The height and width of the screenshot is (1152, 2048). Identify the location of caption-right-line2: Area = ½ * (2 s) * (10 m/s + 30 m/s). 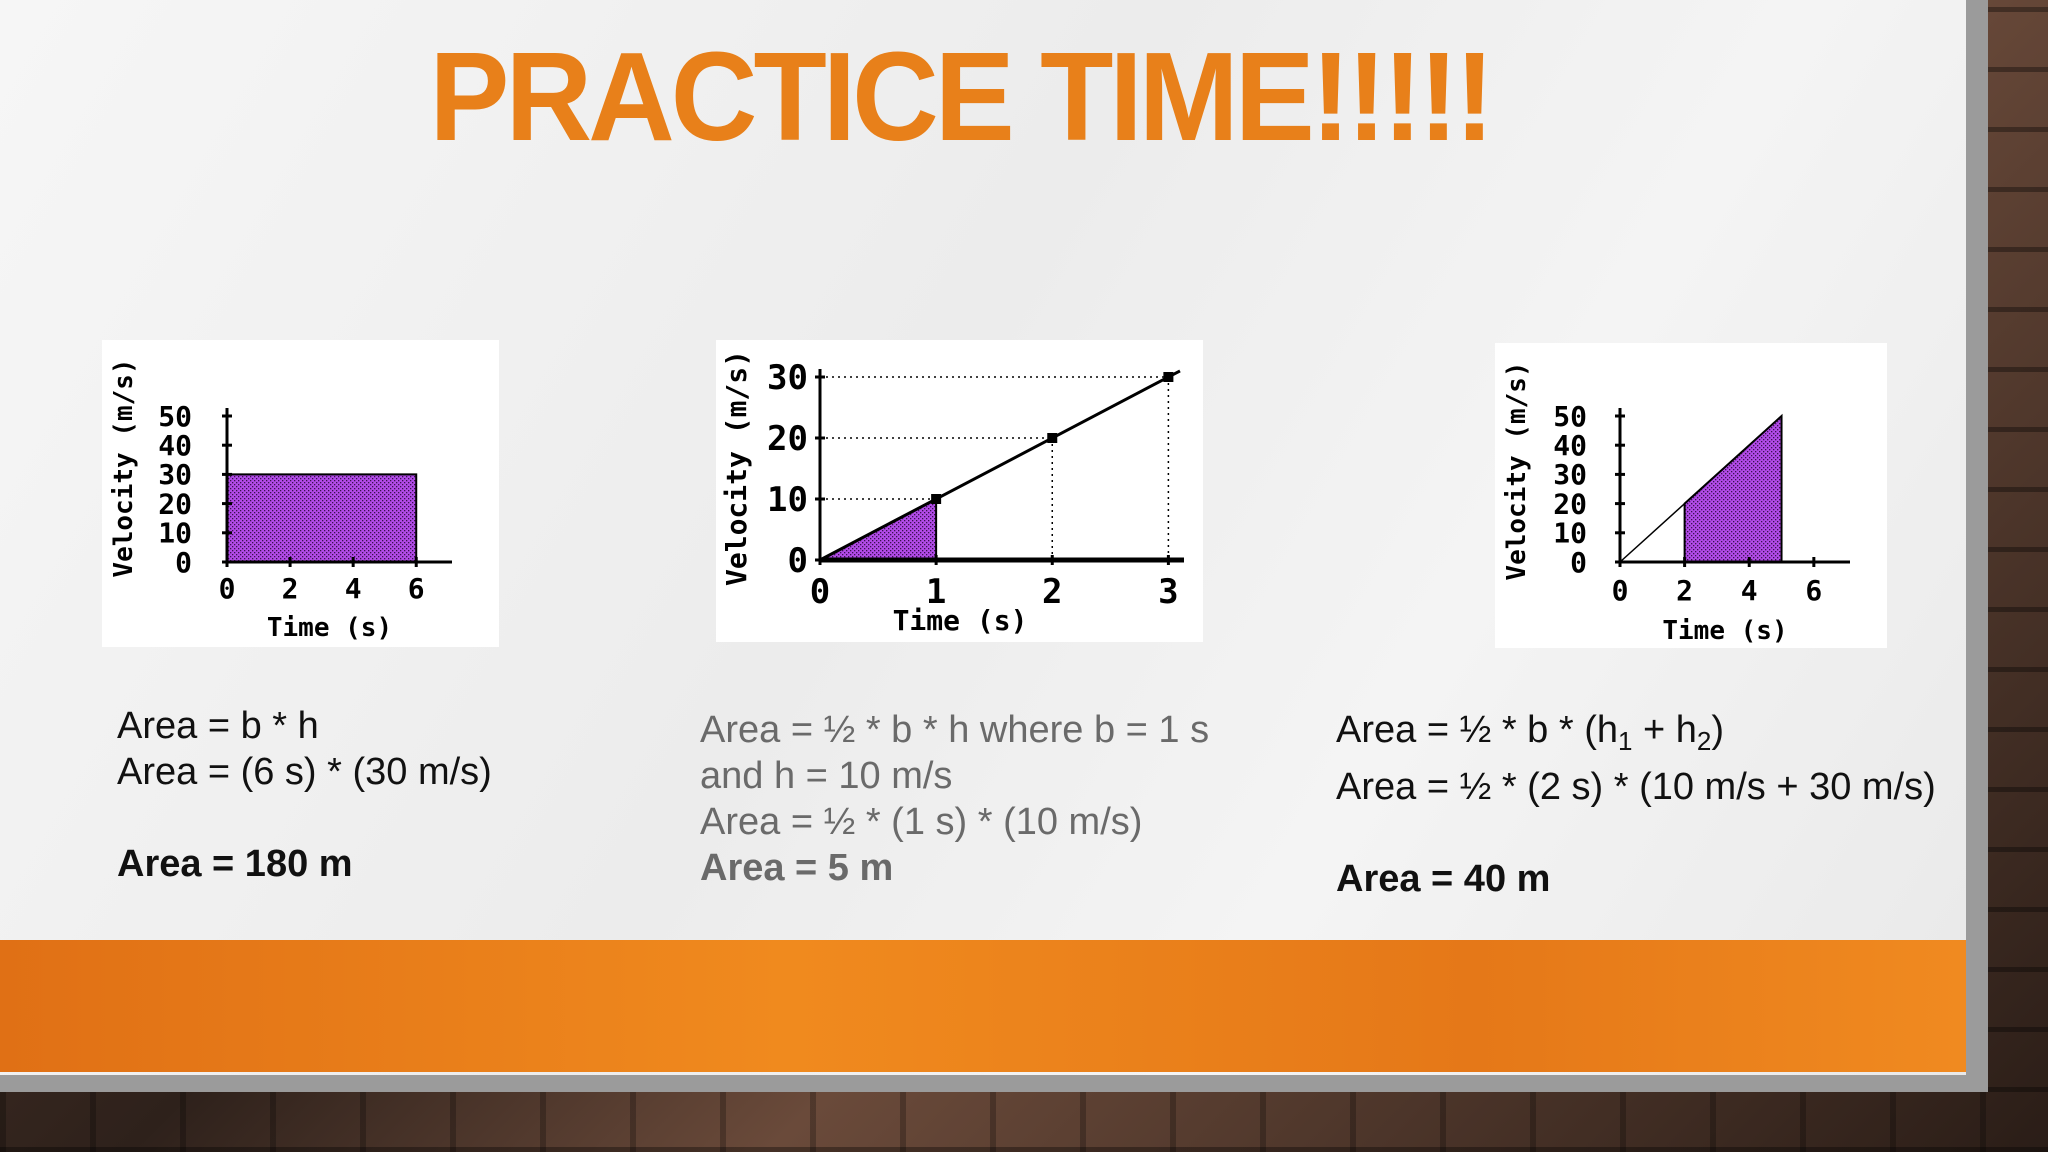
(1636, 787).